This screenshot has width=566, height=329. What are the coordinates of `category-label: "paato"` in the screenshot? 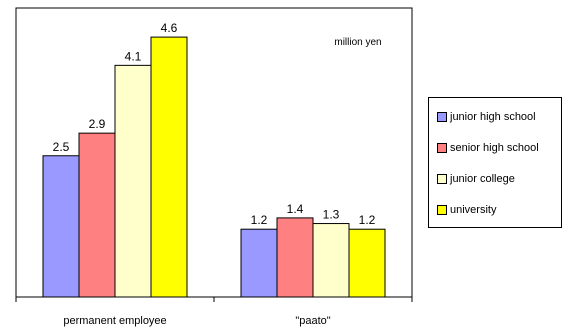 It's located at (312, 321).